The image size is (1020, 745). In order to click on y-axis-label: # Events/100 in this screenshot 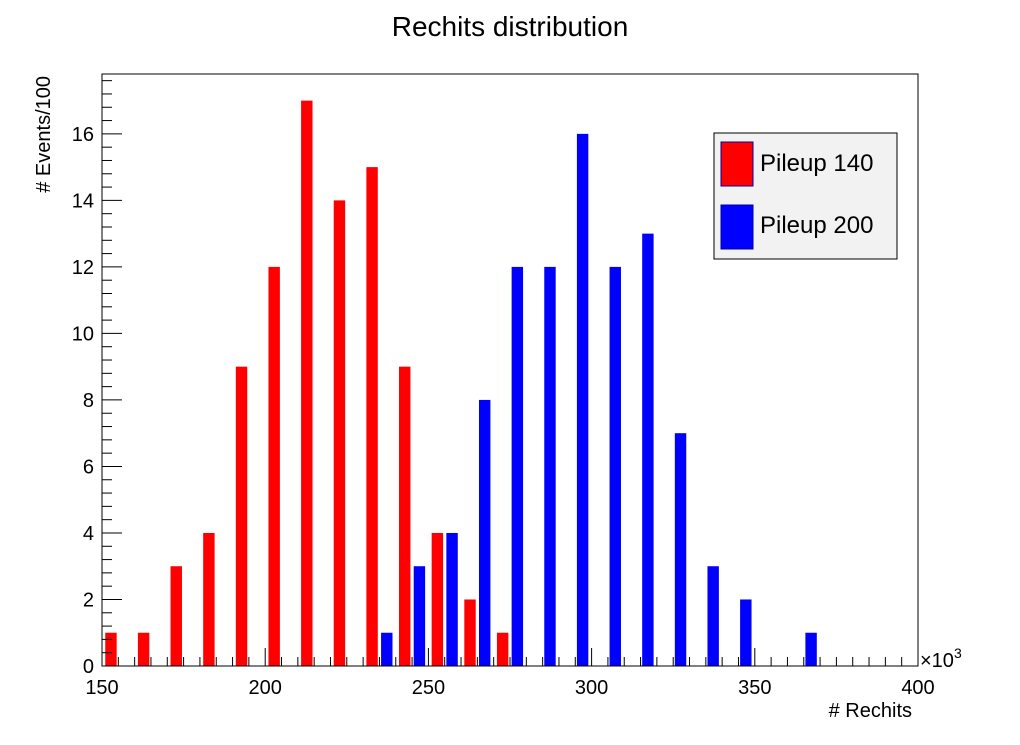, I will do `click(44, 134)`.